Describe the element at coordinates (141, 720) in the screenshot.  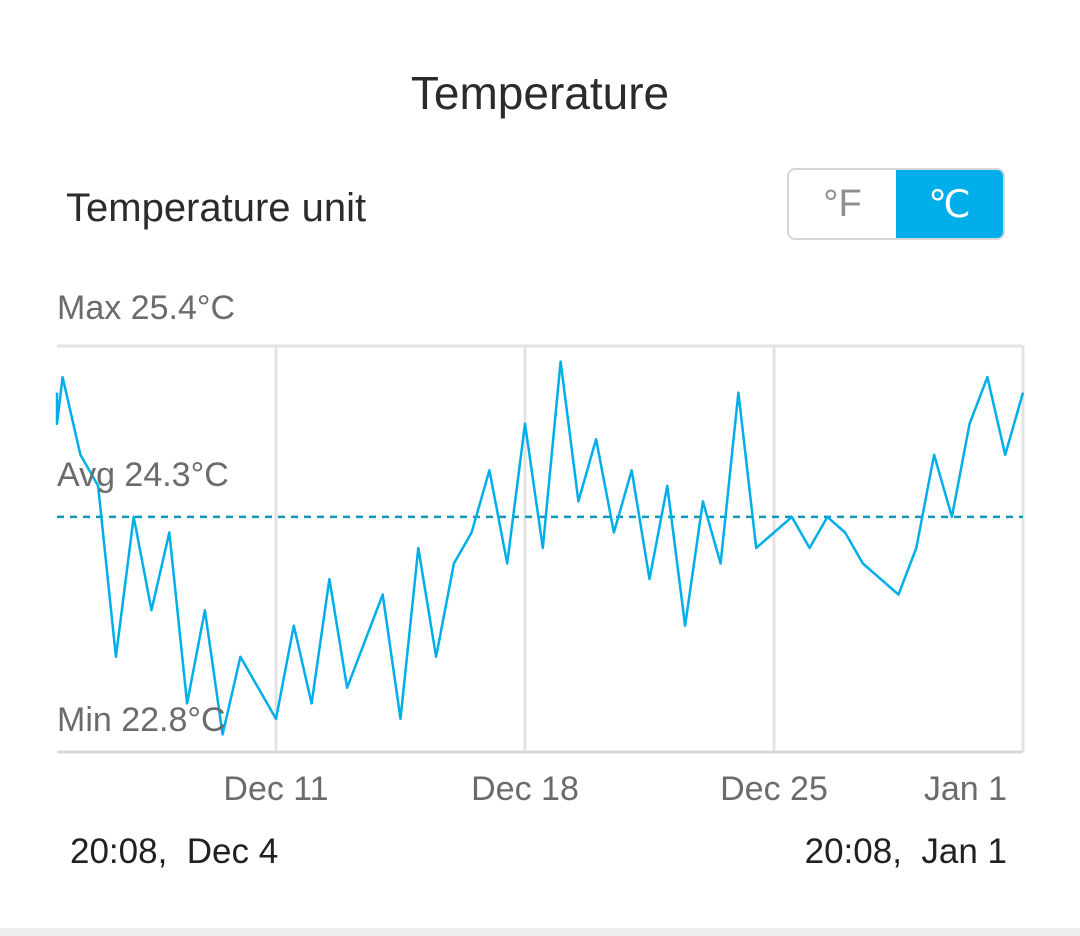
I see `min-temperature-label: Min 22.8°C` at that location.